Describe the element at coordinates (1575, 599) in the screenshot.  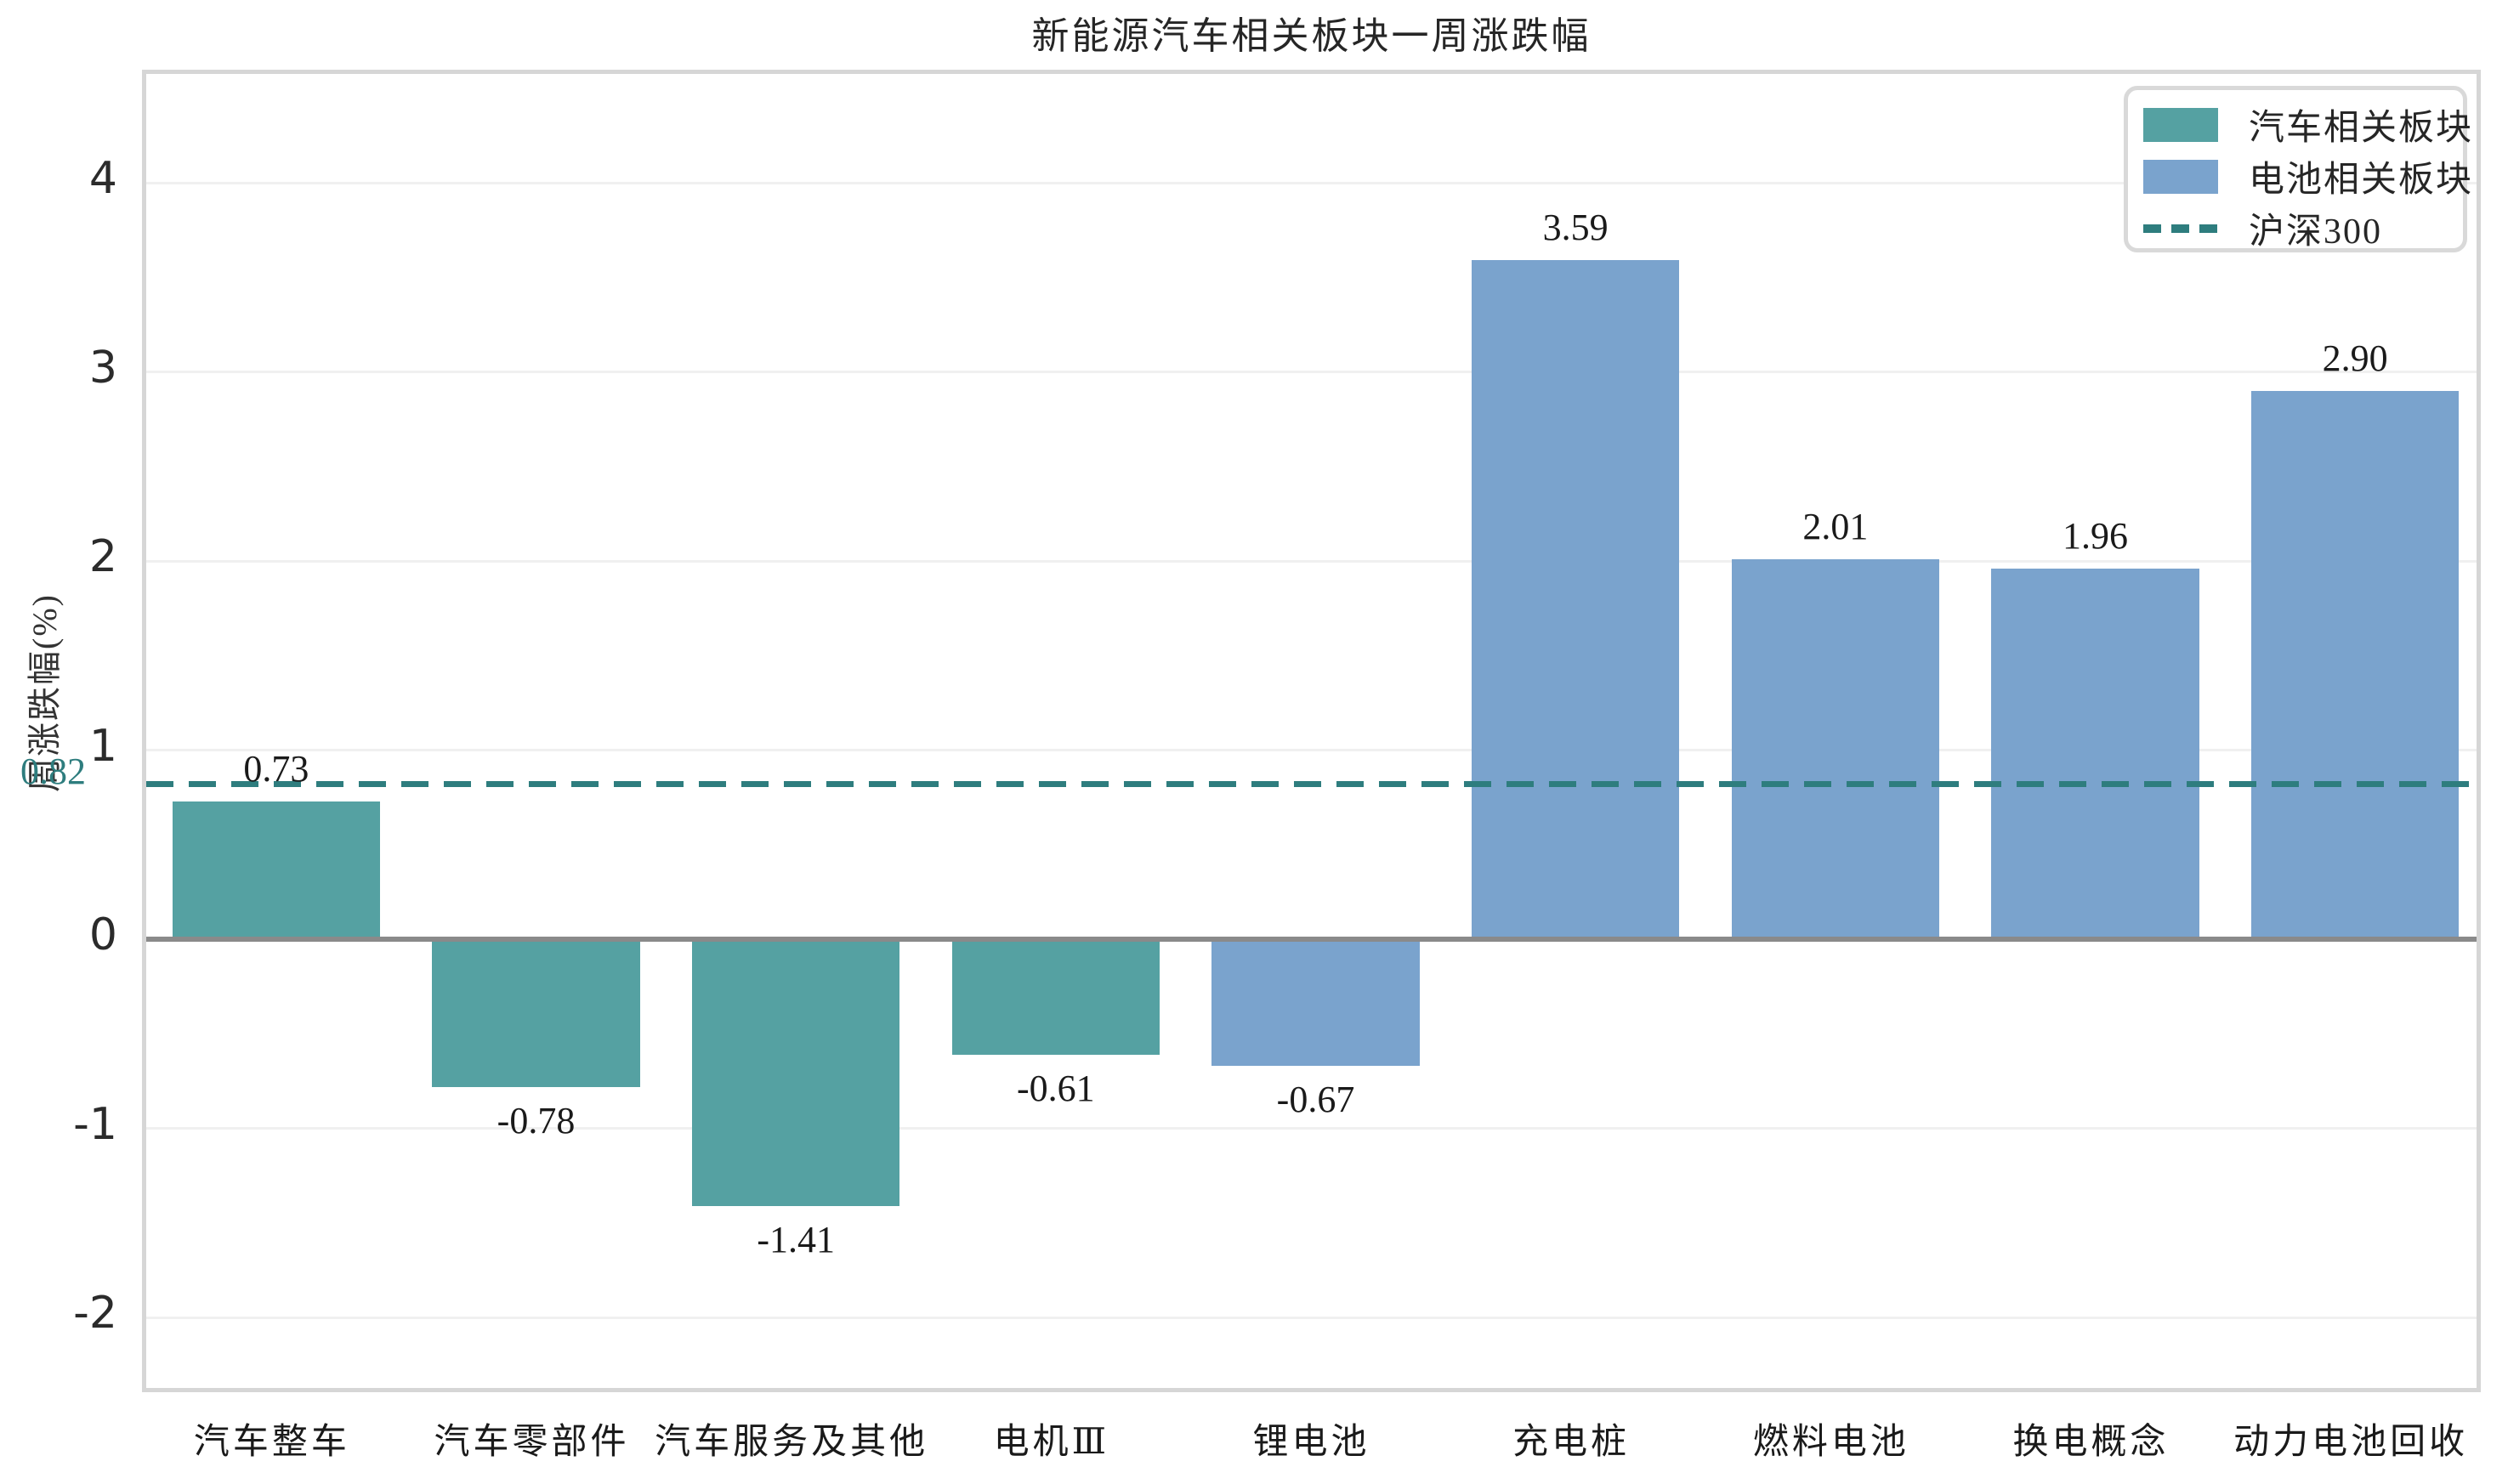
I see `bar-充电桩` at that location.